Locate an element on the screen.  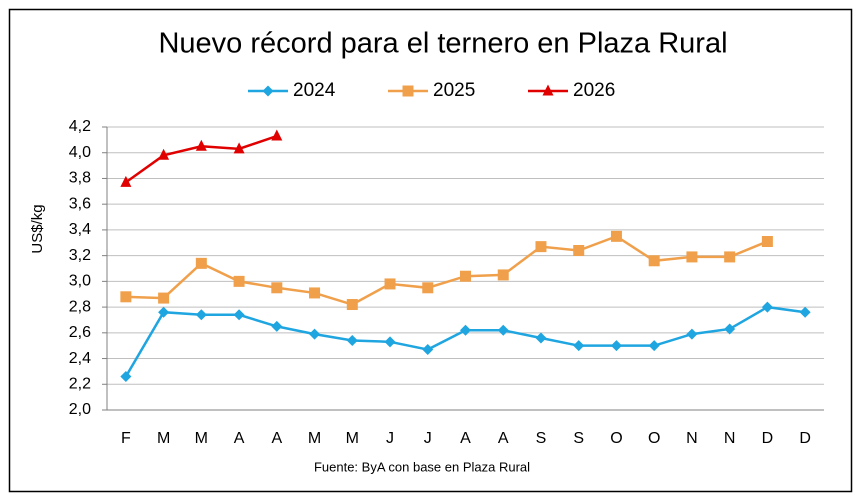
legend-label: 2024 is located at coordinates (314, 90).